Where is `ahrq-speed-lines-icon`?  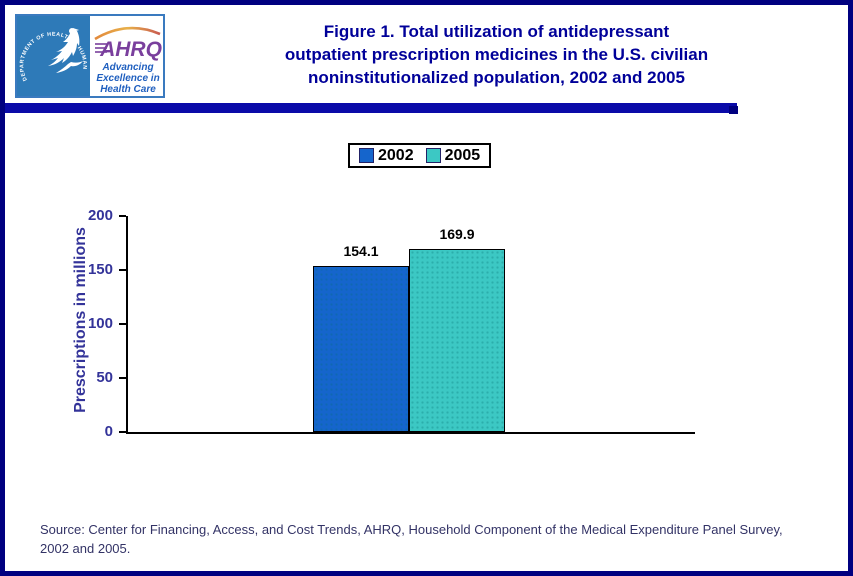
ahrq-speed-lines-icon is located at coordinates (101, 48).